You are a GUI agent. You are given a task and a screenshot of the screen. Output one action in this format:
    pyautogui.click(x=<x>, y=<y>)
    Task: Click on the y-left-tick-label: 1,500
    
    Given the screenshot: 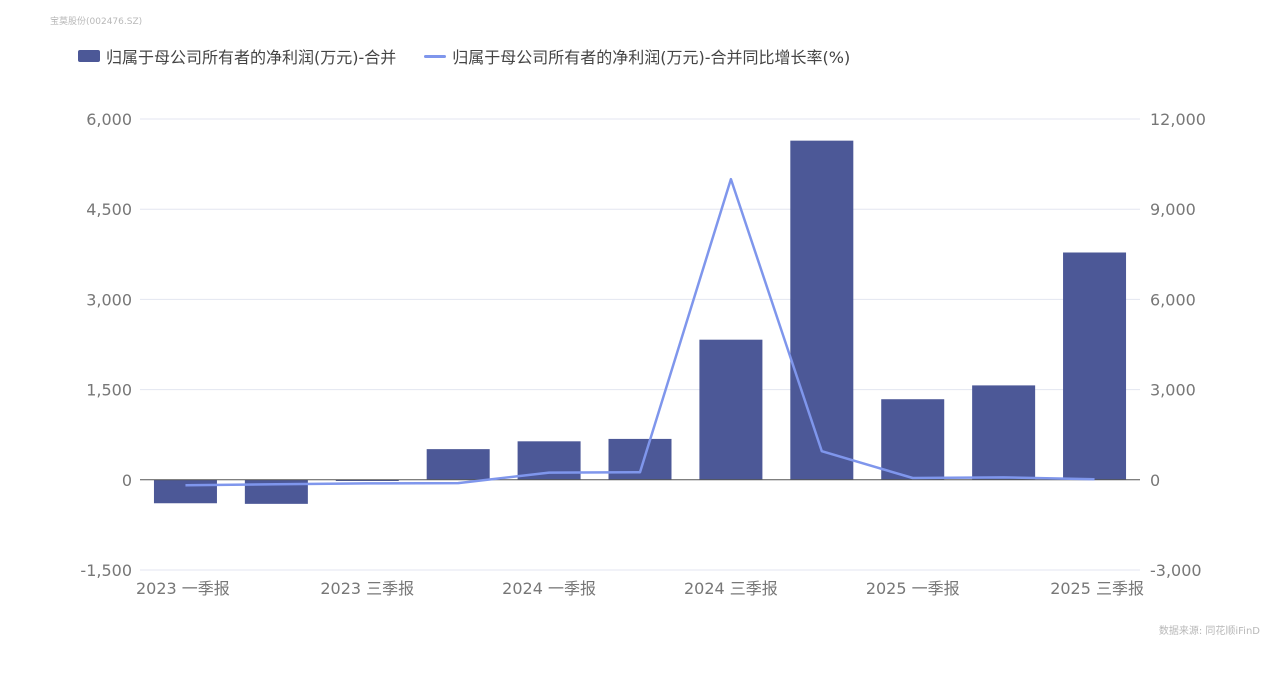 What is the action you would take?
    pyautogui.click(x=109, y=390)
    